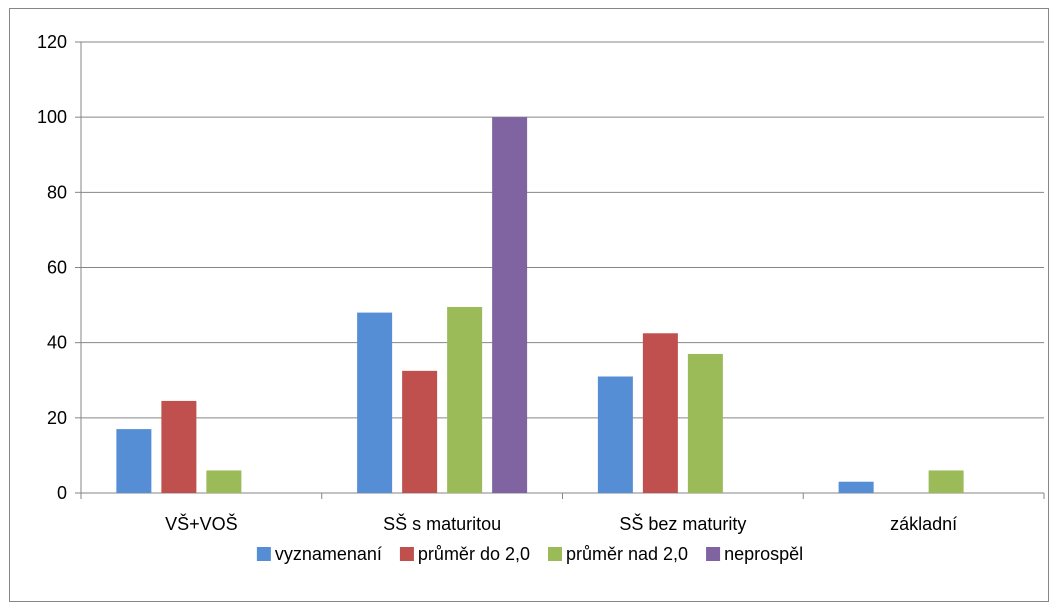  Describe the element at coordinates (763, 554) in the screenshot. I see `legend-label: neprospěl` at that location.